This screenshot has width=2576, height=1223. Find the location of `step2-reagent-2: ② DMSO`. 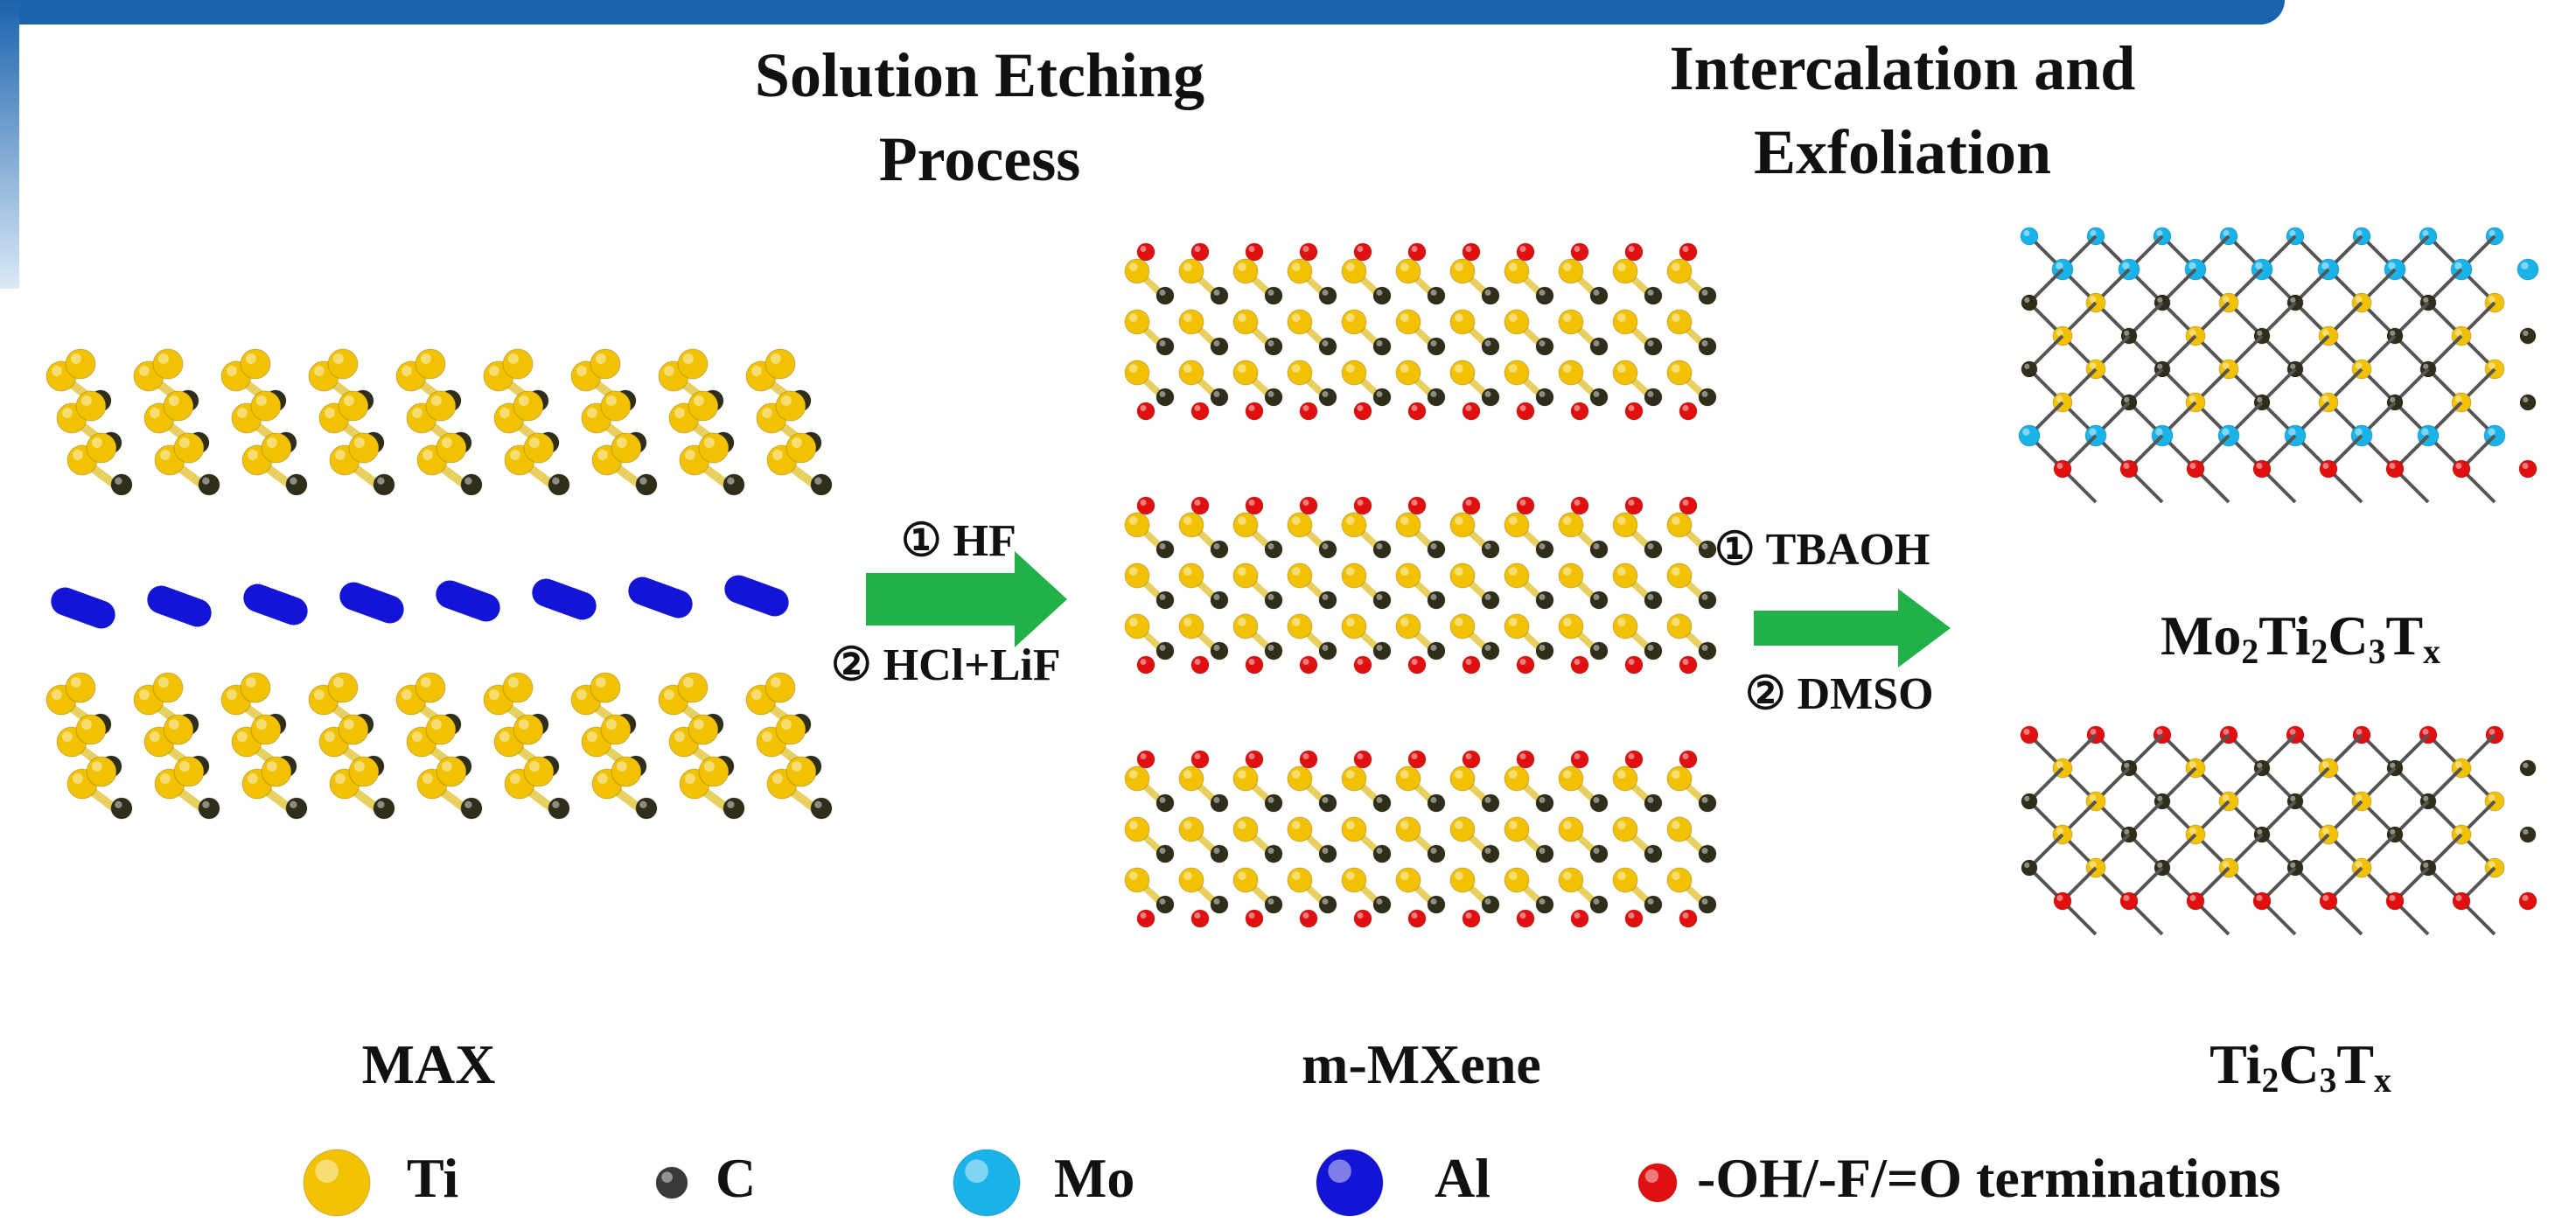

step2-reagent-2: ② DMSO is located at coordinates (1839, 694).